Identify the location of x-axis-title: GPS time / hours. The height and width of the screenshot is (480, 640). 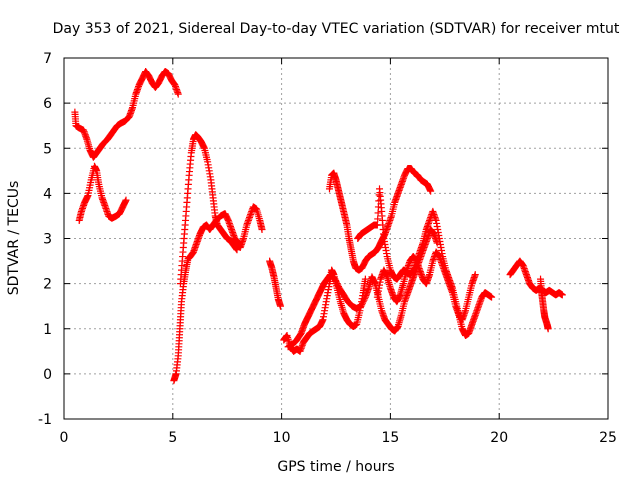
(335, 467).